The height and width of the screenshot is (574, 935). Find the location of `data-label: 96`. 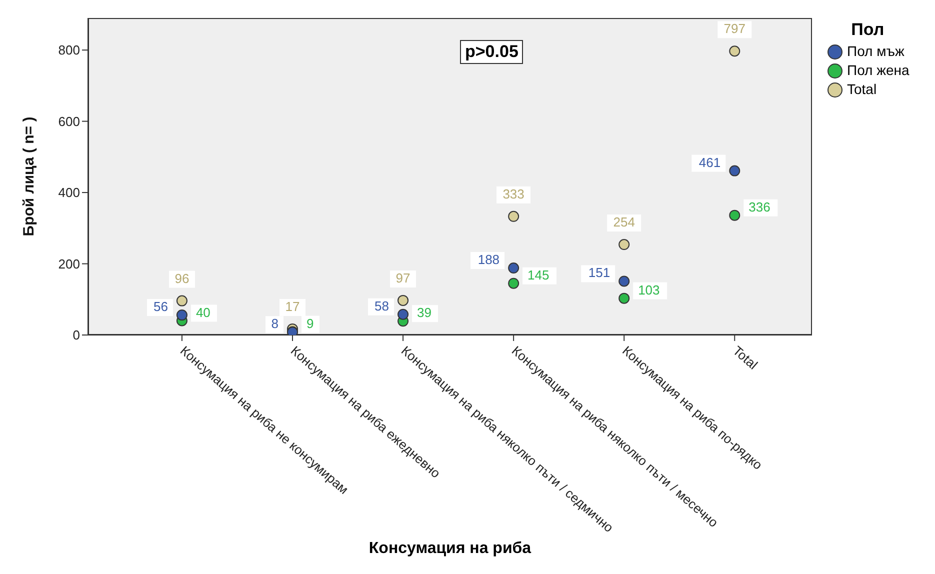

data-label: 96 is located at coordinates (182, 278).